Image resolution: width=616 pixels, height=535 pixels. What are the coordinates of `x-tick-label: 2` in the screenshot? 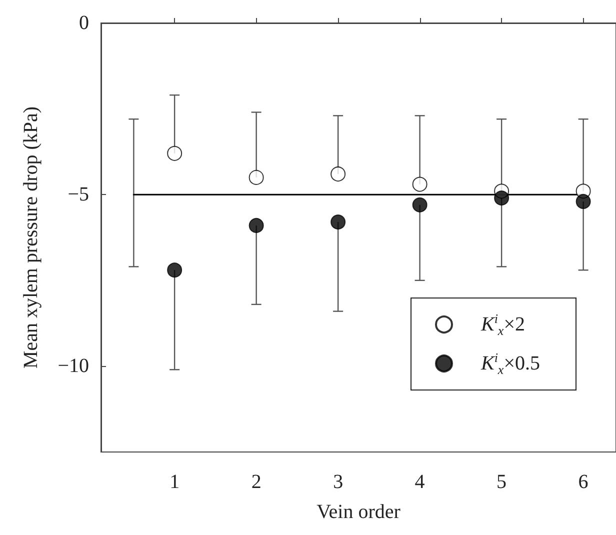 It's located at (256, 482).